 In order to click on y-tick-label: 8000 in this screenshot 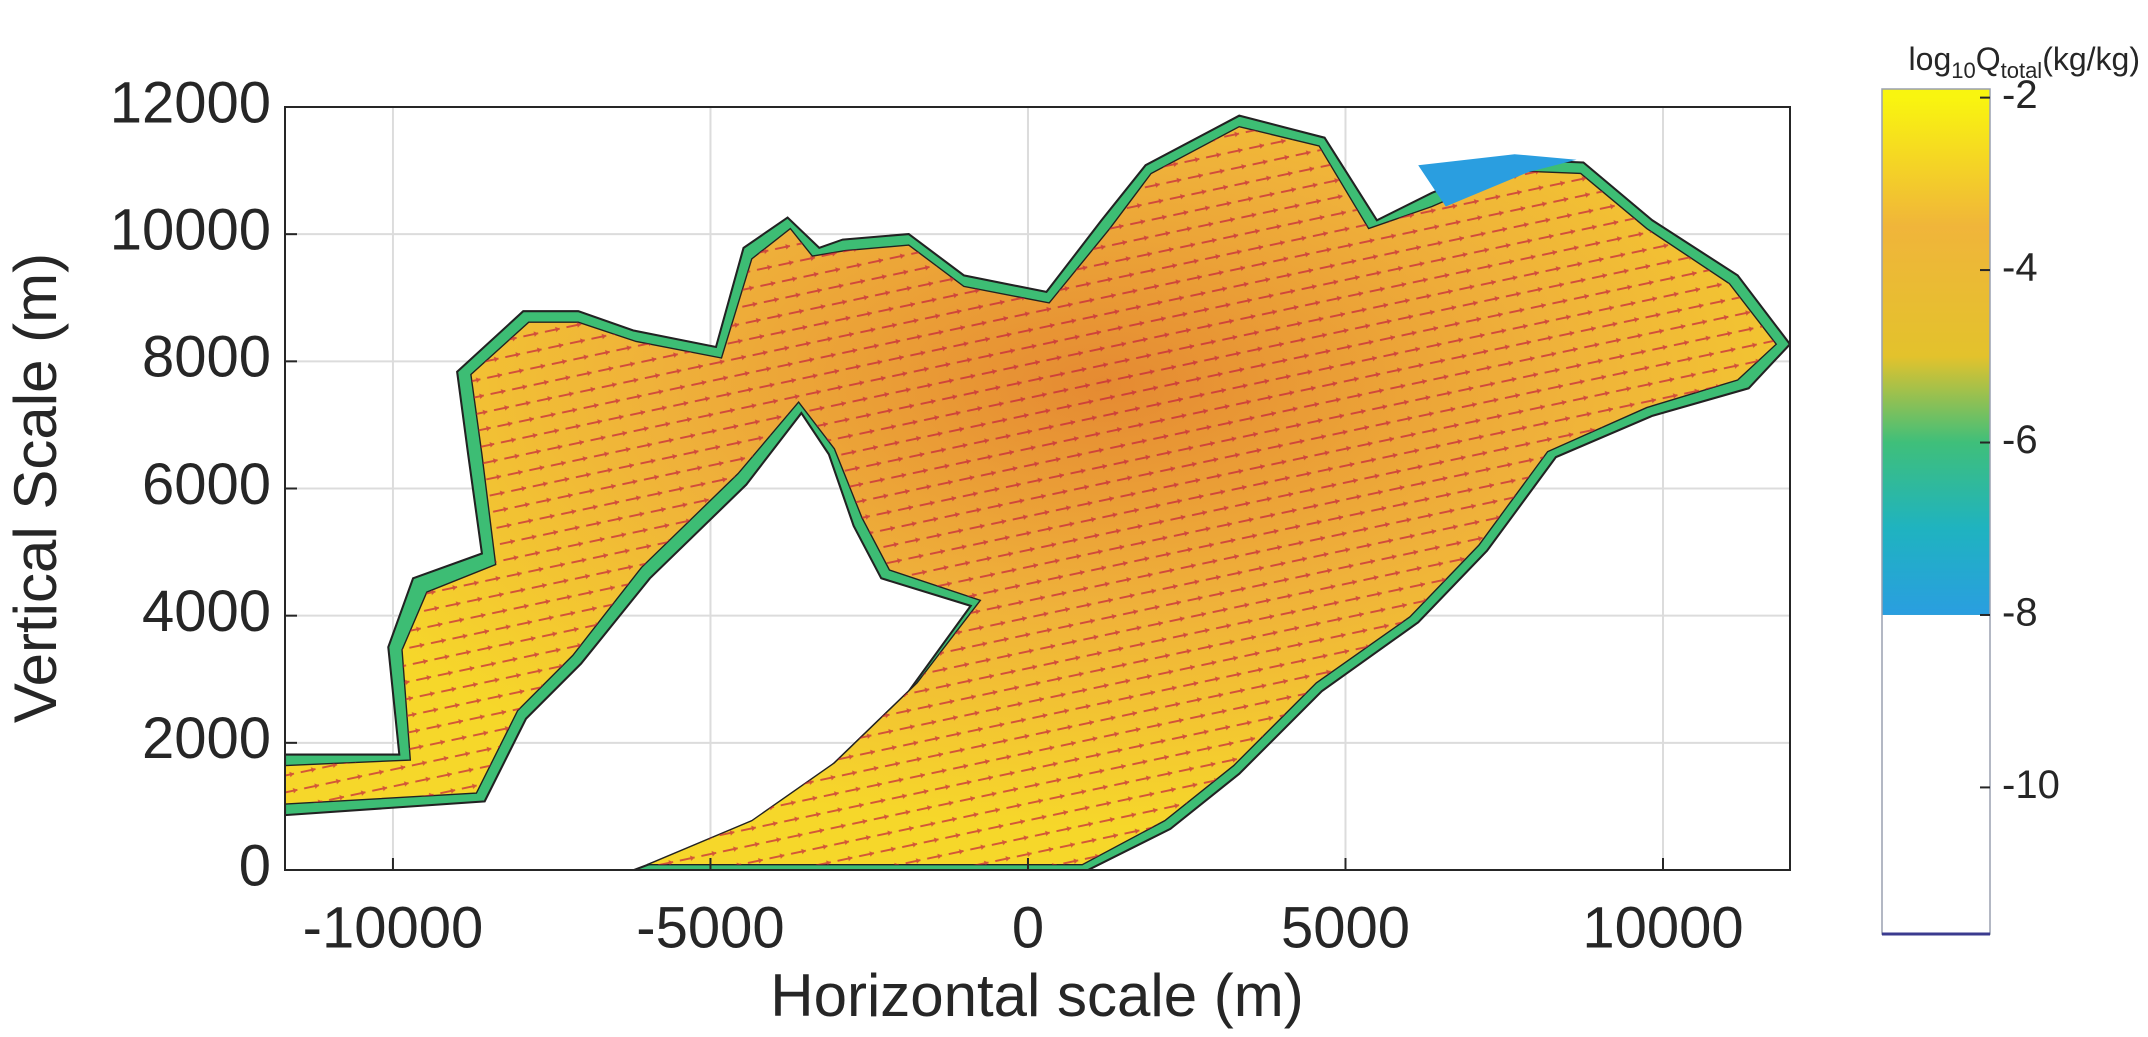, I will do `click(206, 357)`.